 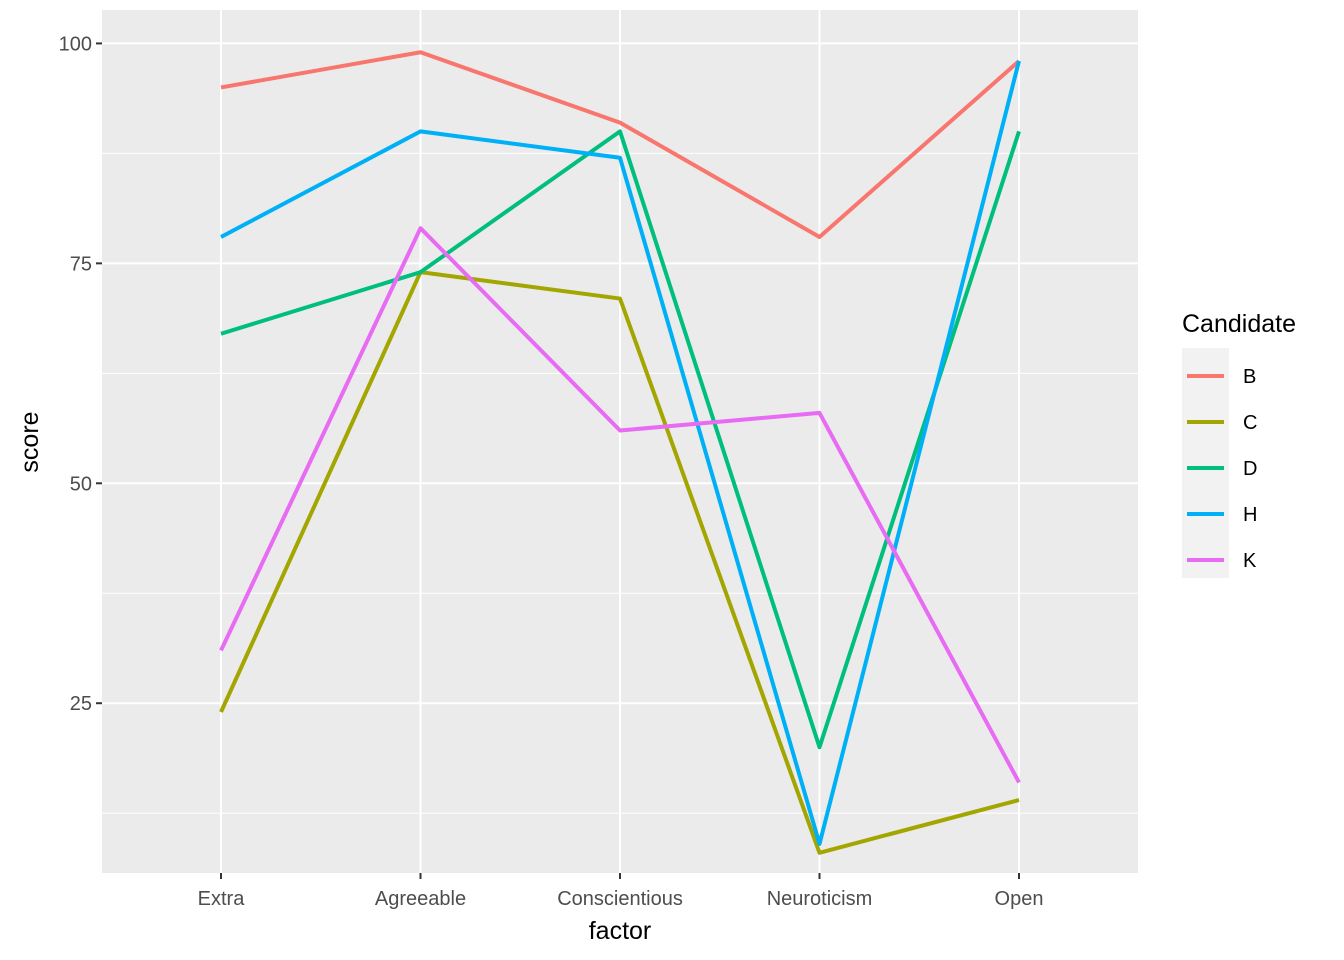 What do you see at coordinates (75, 44) in the screenshot?
I see `y-tick-label: 100` at bounding box center [75, 44].